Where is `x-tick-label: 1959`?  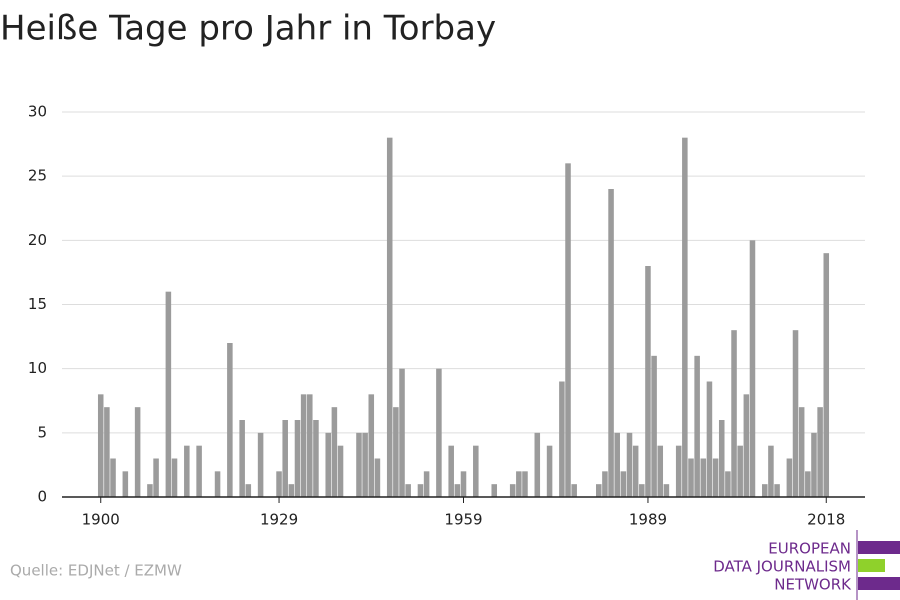 x-tick-label: 1959 is located at coordinates (463, 520).